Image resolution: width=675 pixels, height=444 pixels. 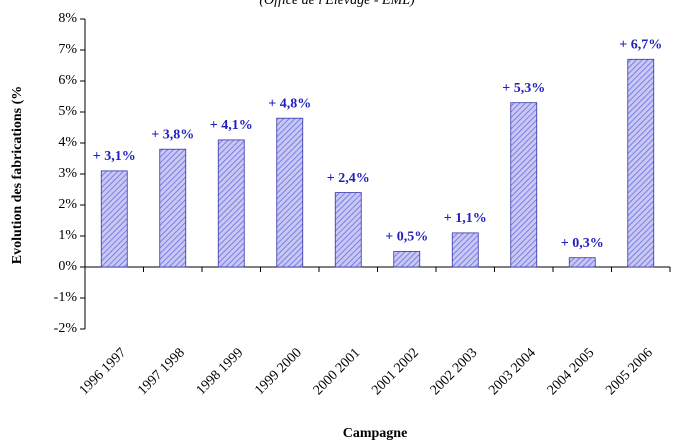 I want to click on y-tick-label: 1%, so click(x=67, y=235).